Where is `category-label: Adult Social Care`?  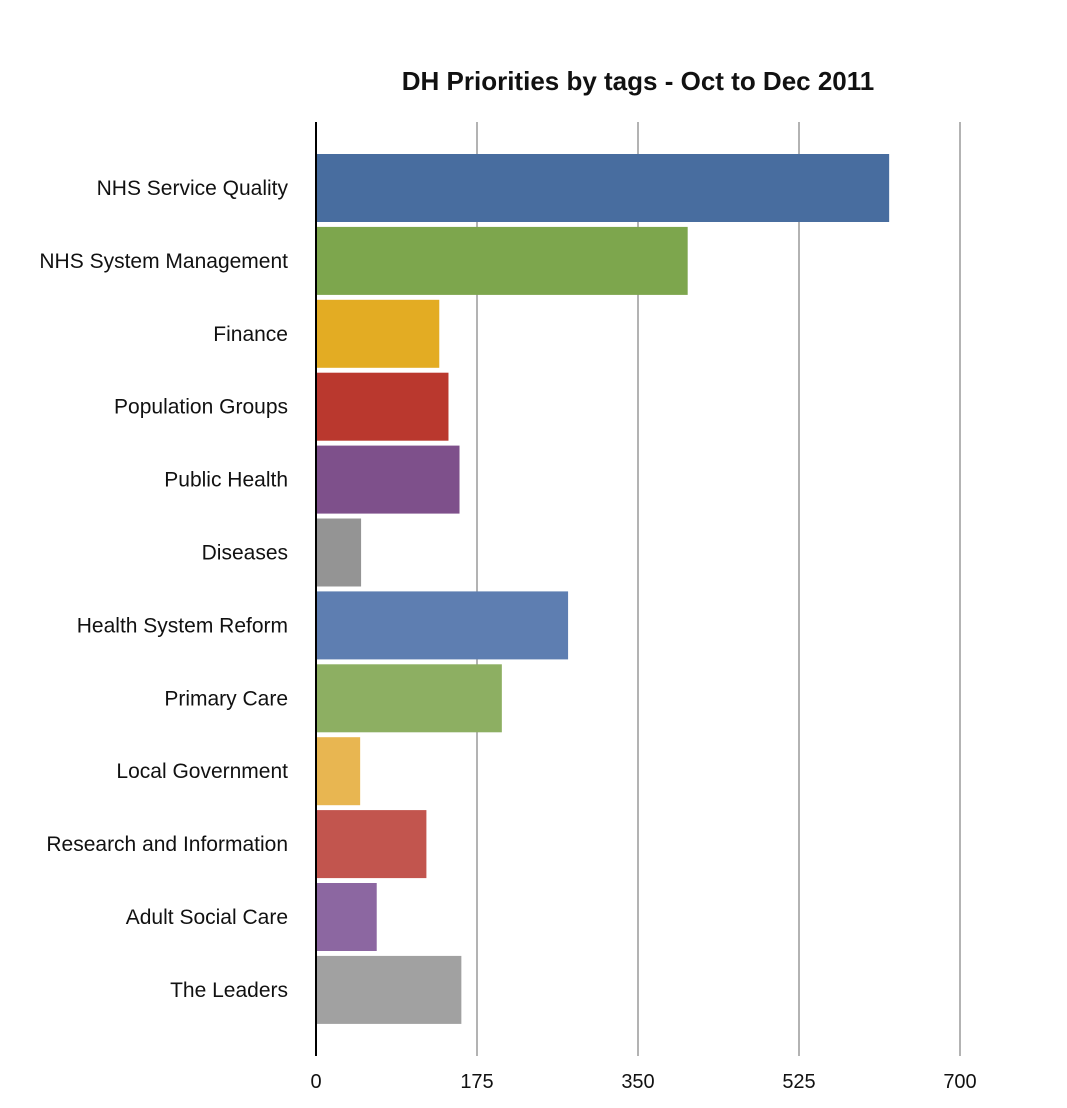 category-label: Adult Social Care is located at coordinates (207, 917).